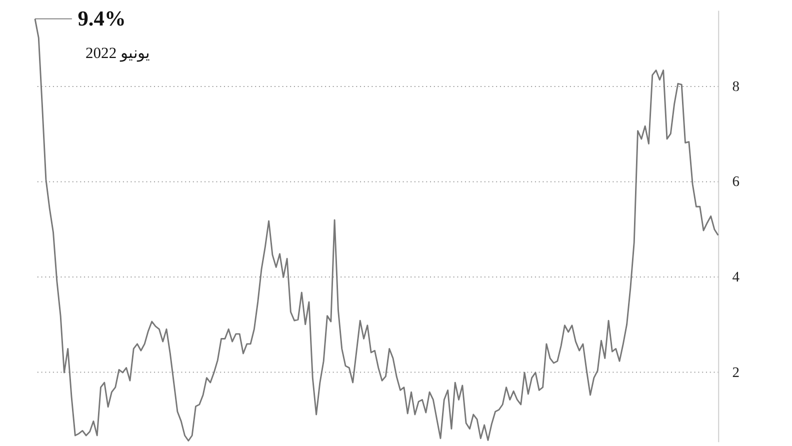 The image size is (792, 446). What do you see at coordinates (736, 372) in the screenshot?
I see `y-tick-label: 2` at bounding box center [736, 372].